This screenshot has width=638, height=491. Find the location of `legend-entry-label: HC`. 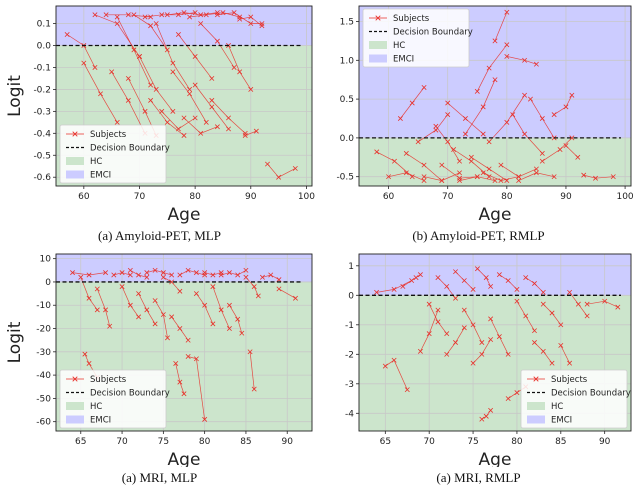

legend-entry-label: HC is located at coordinates (399, 46).